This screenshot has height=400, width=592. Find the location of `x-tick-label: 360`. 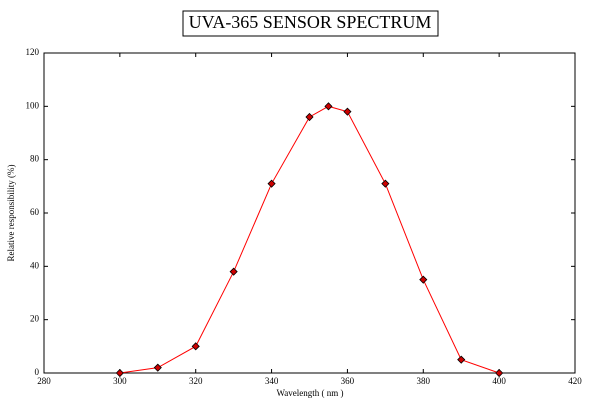

x-tick-label: 360 is located at coordinates (348, 381).